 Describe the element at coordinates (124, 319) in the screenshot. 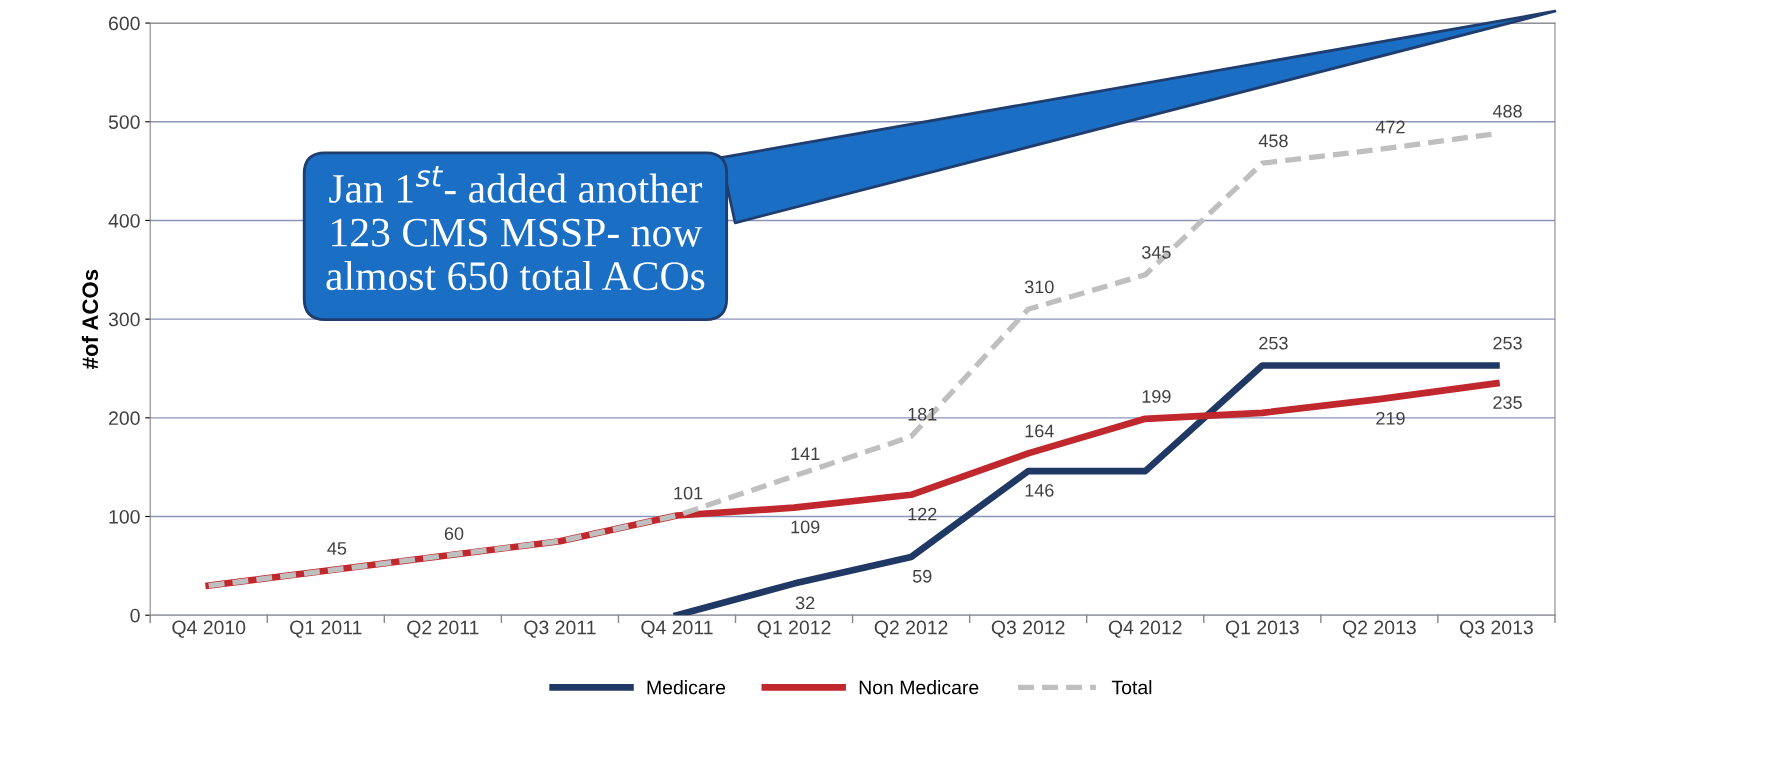

I see `y-tick-label: 300` at that location.